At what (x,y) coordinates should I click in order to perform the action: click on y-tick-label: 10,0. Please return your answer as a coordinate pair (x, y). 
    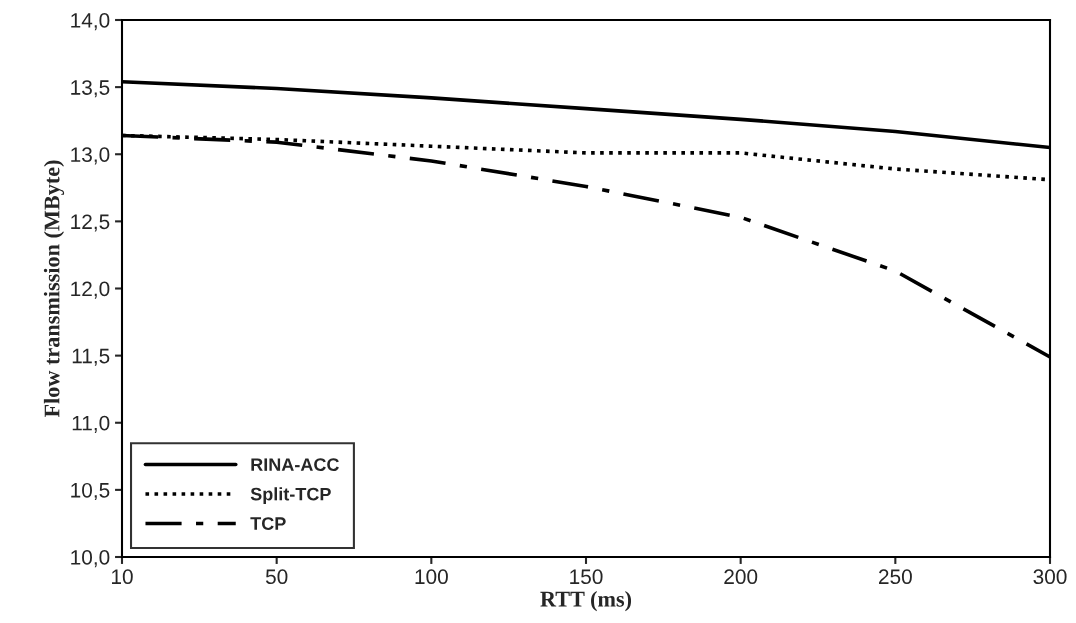
    Looking at the image, I should click on (90, 559).